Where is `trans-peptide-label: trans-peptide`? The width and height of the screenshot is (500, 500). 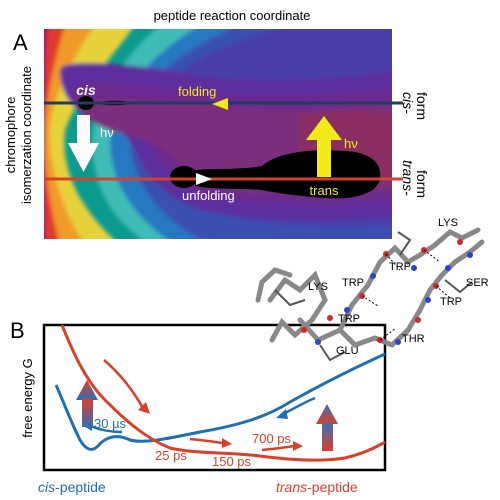 trans-peptide-label: trans-peptide is located at coordinates (317, 487).